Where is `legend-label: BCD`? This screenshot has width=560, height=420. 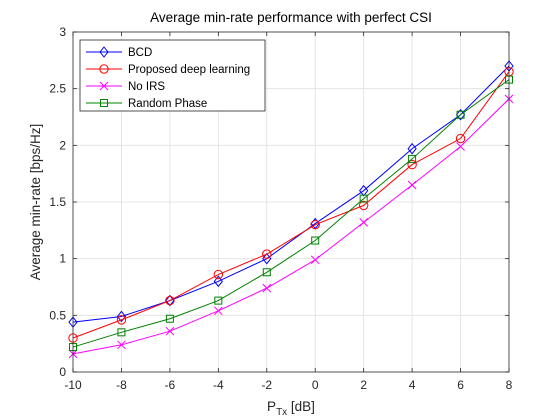
legend-label: BCD is located at coordinates (140, 53).